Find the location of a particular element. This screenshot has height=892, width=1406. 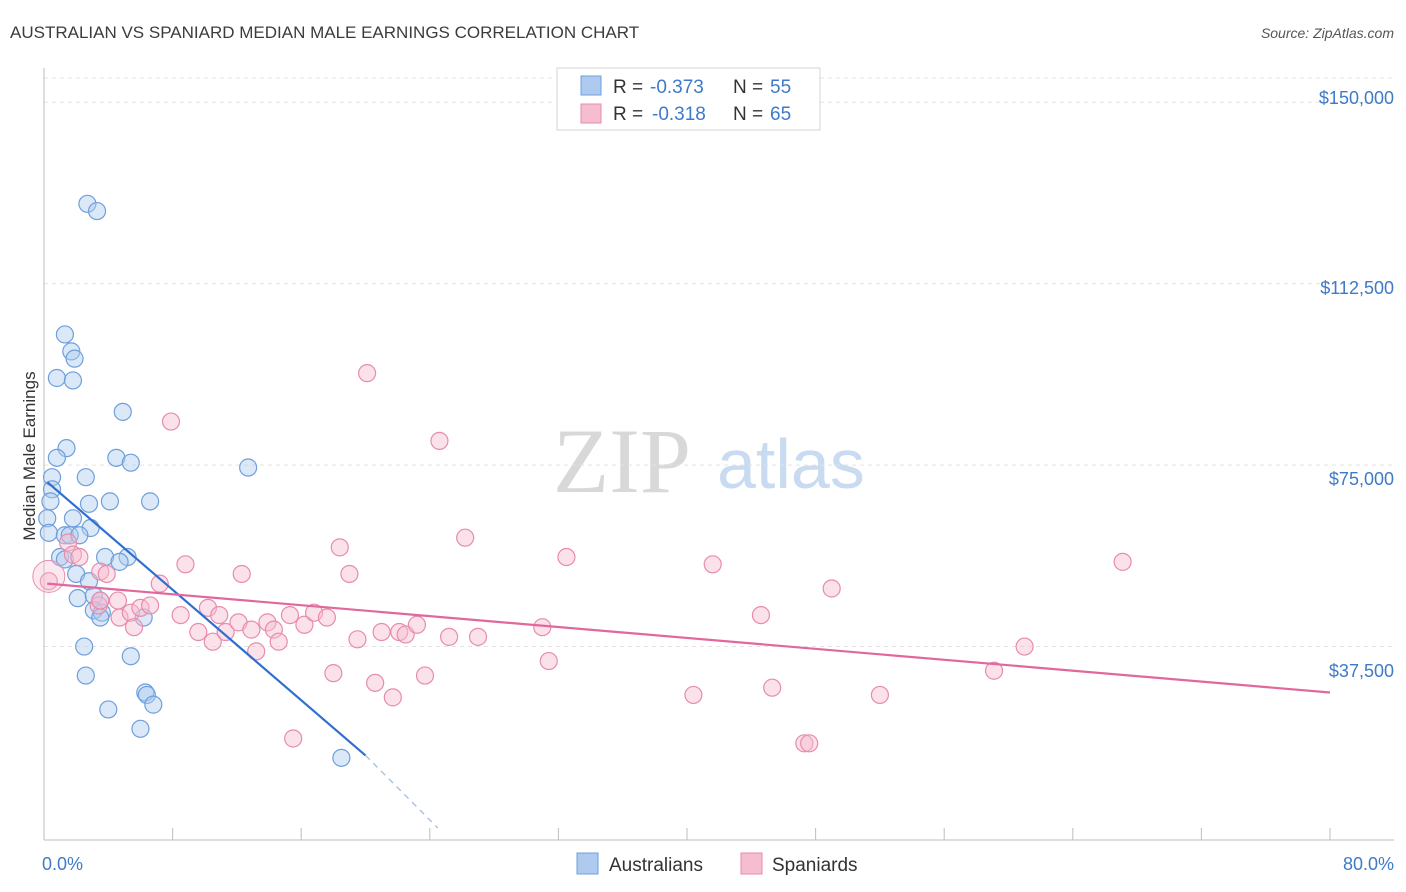

spaniards-trend-line is located at coordinates (689, 638).